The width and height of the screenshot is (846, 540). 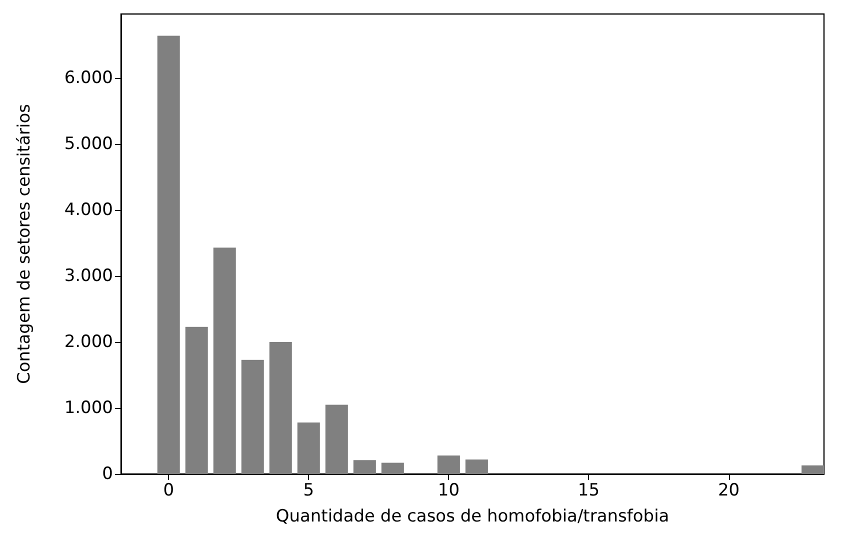 I want to click on x-tick-label: 0, so click(x=168, y=490).